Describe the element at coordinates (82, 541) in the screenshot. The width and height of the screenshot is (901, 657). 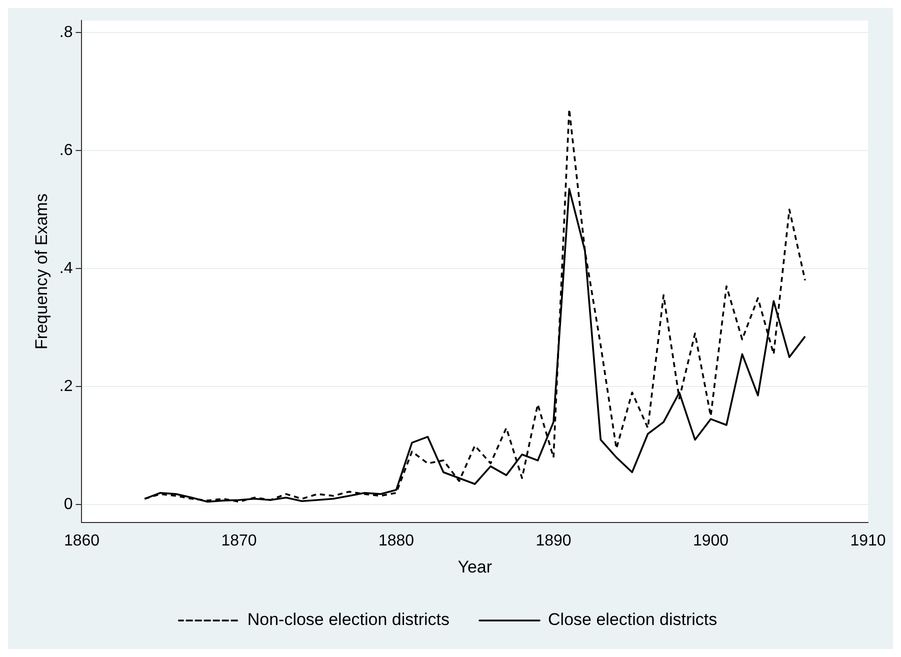
I see `x-tick-label: 1860` at that location.